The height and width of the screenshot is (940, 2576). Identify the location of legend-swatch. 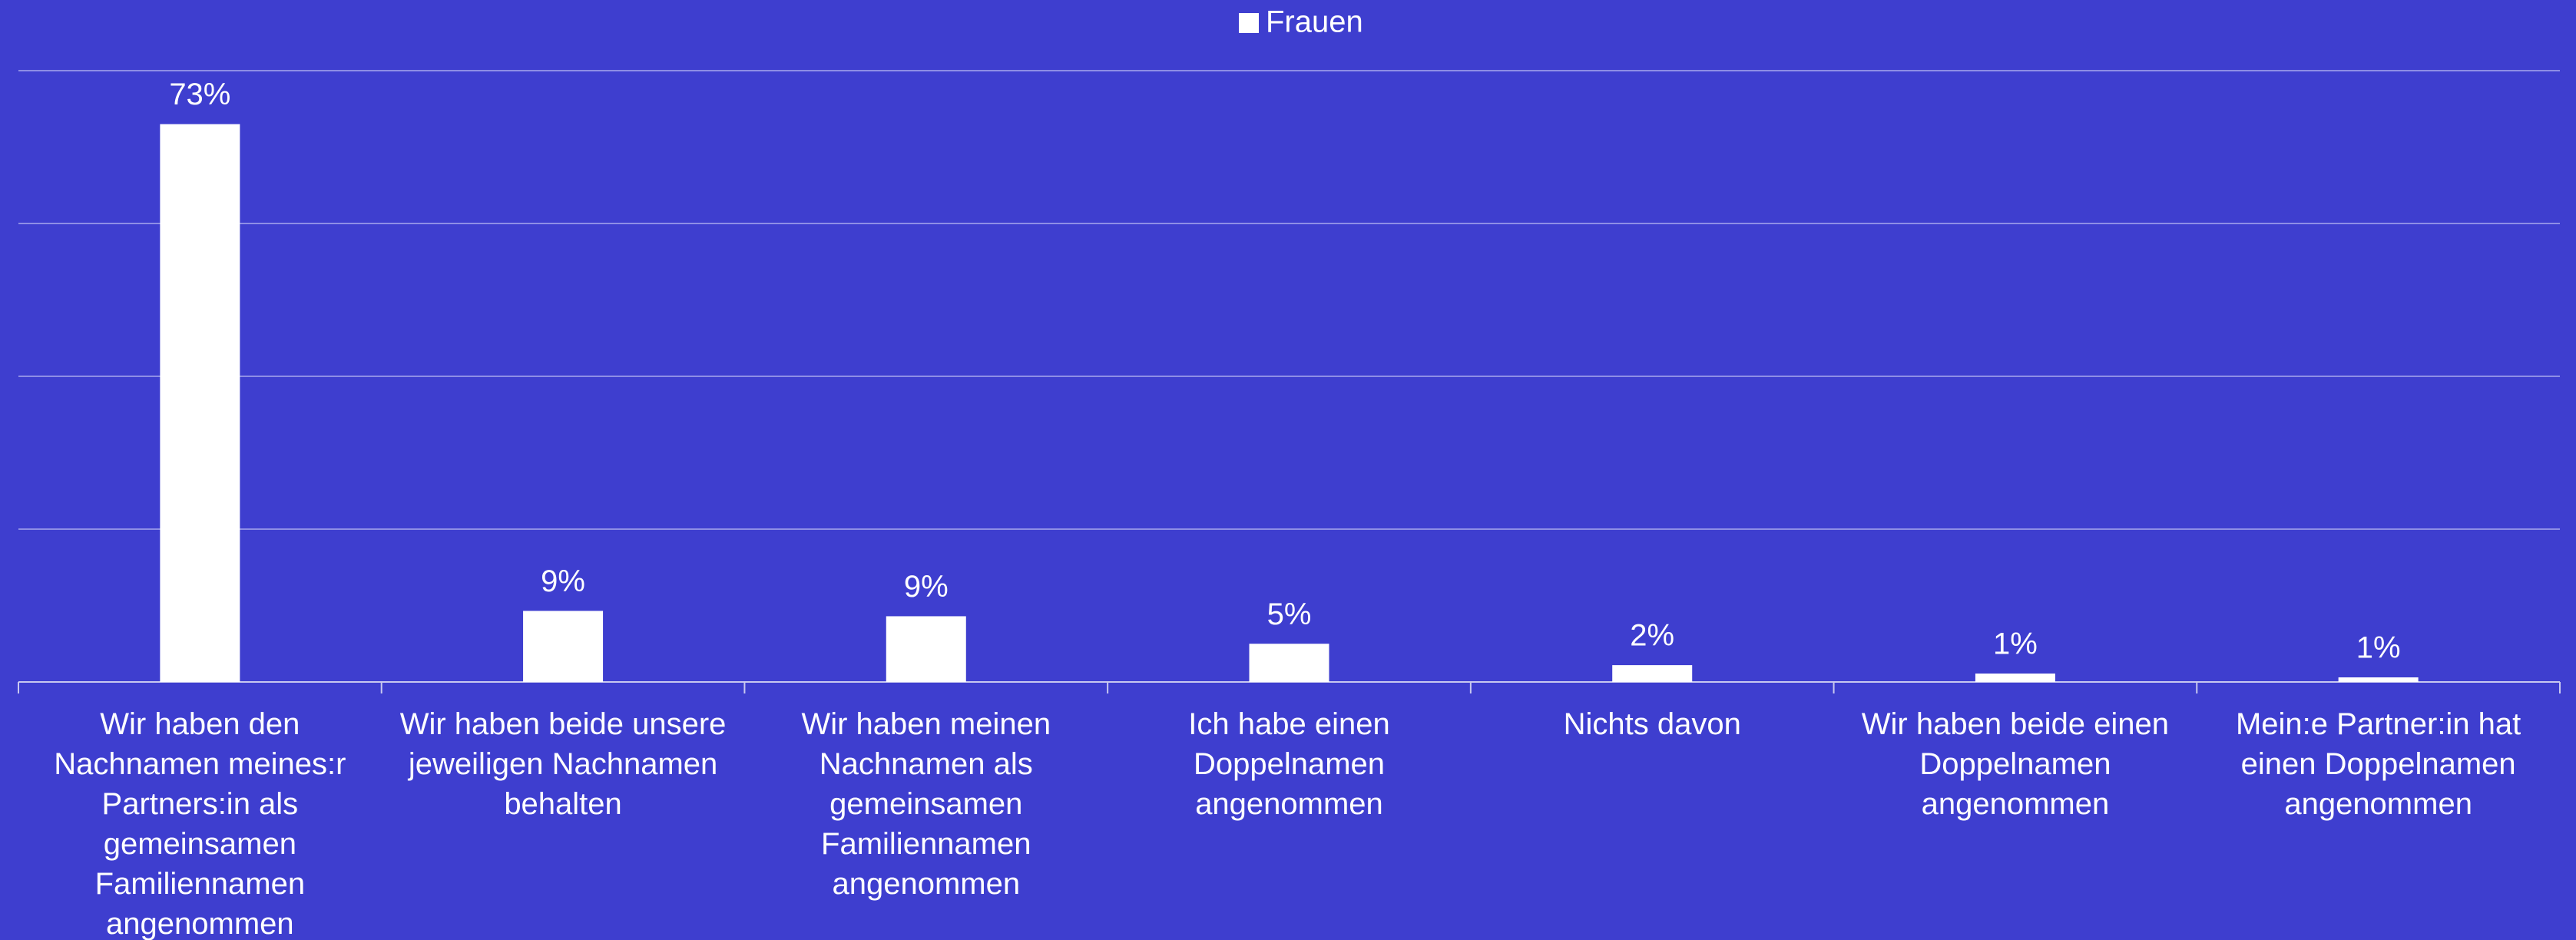
(1249, 23).